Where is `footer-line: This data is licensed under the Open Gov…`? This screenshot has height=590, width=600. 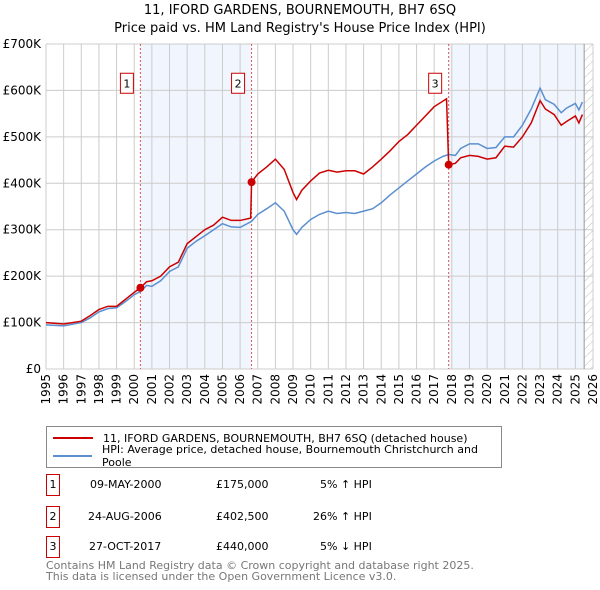 footer-line: This data is licensed under the Open Gov… is located at coordinates (221, 576).